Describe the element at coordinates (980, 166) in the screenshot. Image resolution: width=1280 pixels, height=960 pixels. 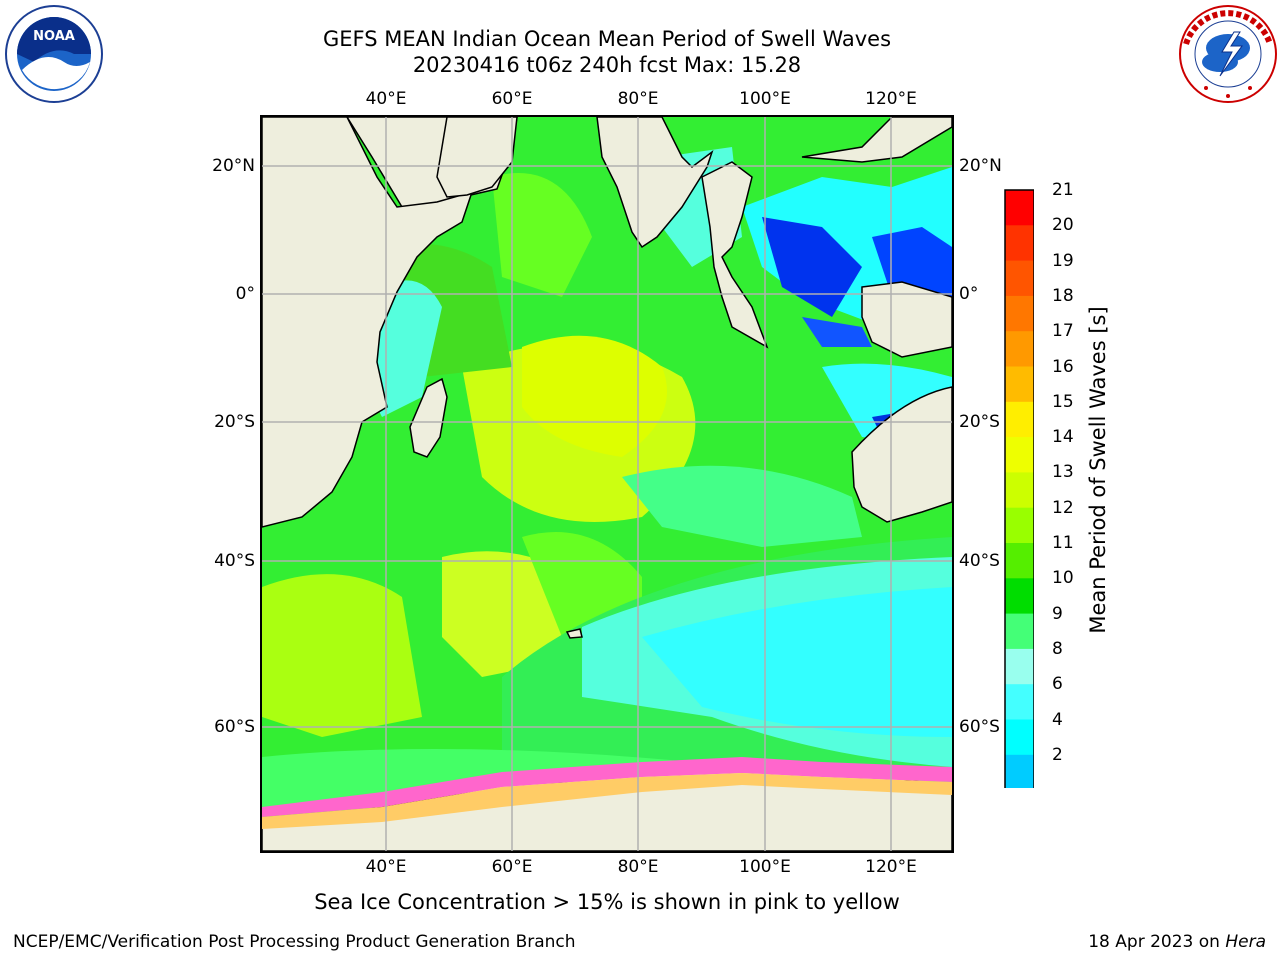
I see `lat-tick-right: 20°N` at that location.